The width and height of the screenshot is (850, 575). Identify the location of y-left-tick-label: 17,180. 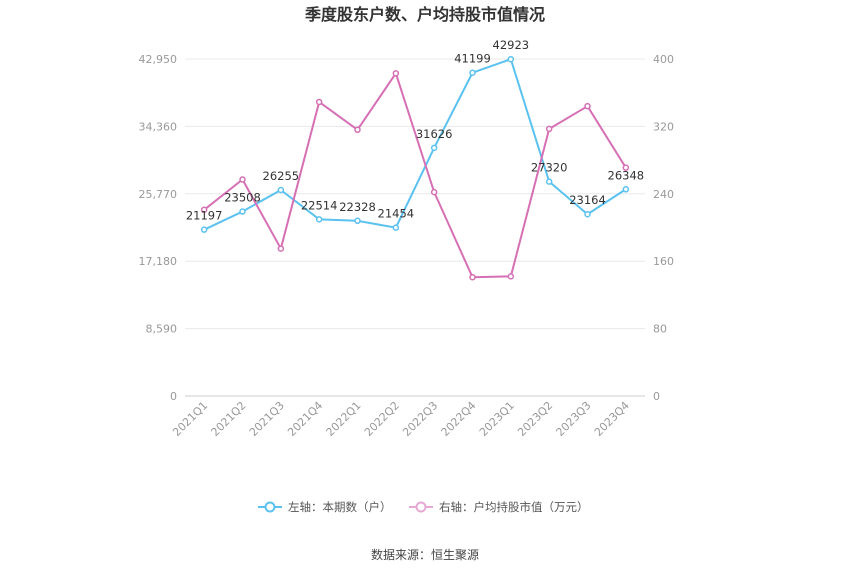
(158, 261).